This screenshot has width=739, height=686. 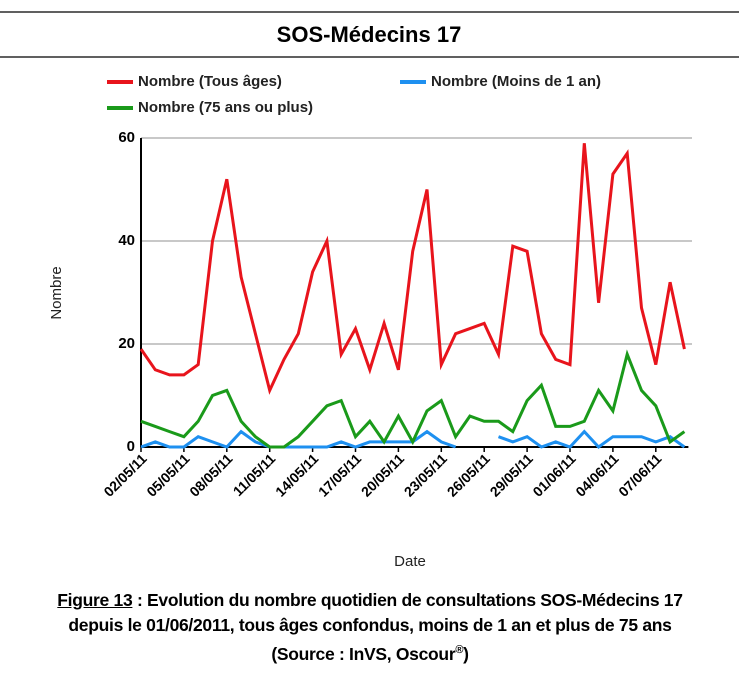 What do you see at coordinates (511, 474) in the screenshot?
I see `x-tick-label: 29/05/11` at bounding box center [511, 474].